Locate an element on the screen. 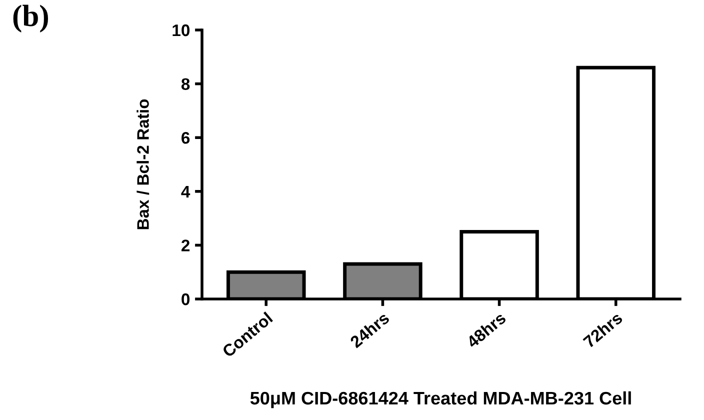 This screenshot has height=420, width=704. x-axis-title: 50μM CID-6861424 Treated MDA-MB-231 Cell is located at coordinates (440, 399).